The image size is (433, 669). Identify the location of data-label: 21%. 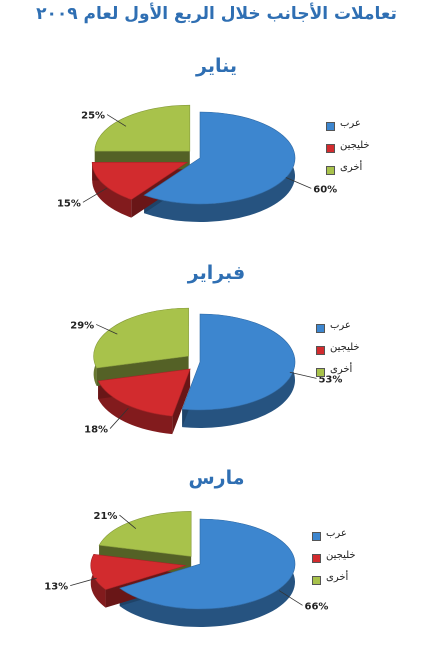
(106, 516).